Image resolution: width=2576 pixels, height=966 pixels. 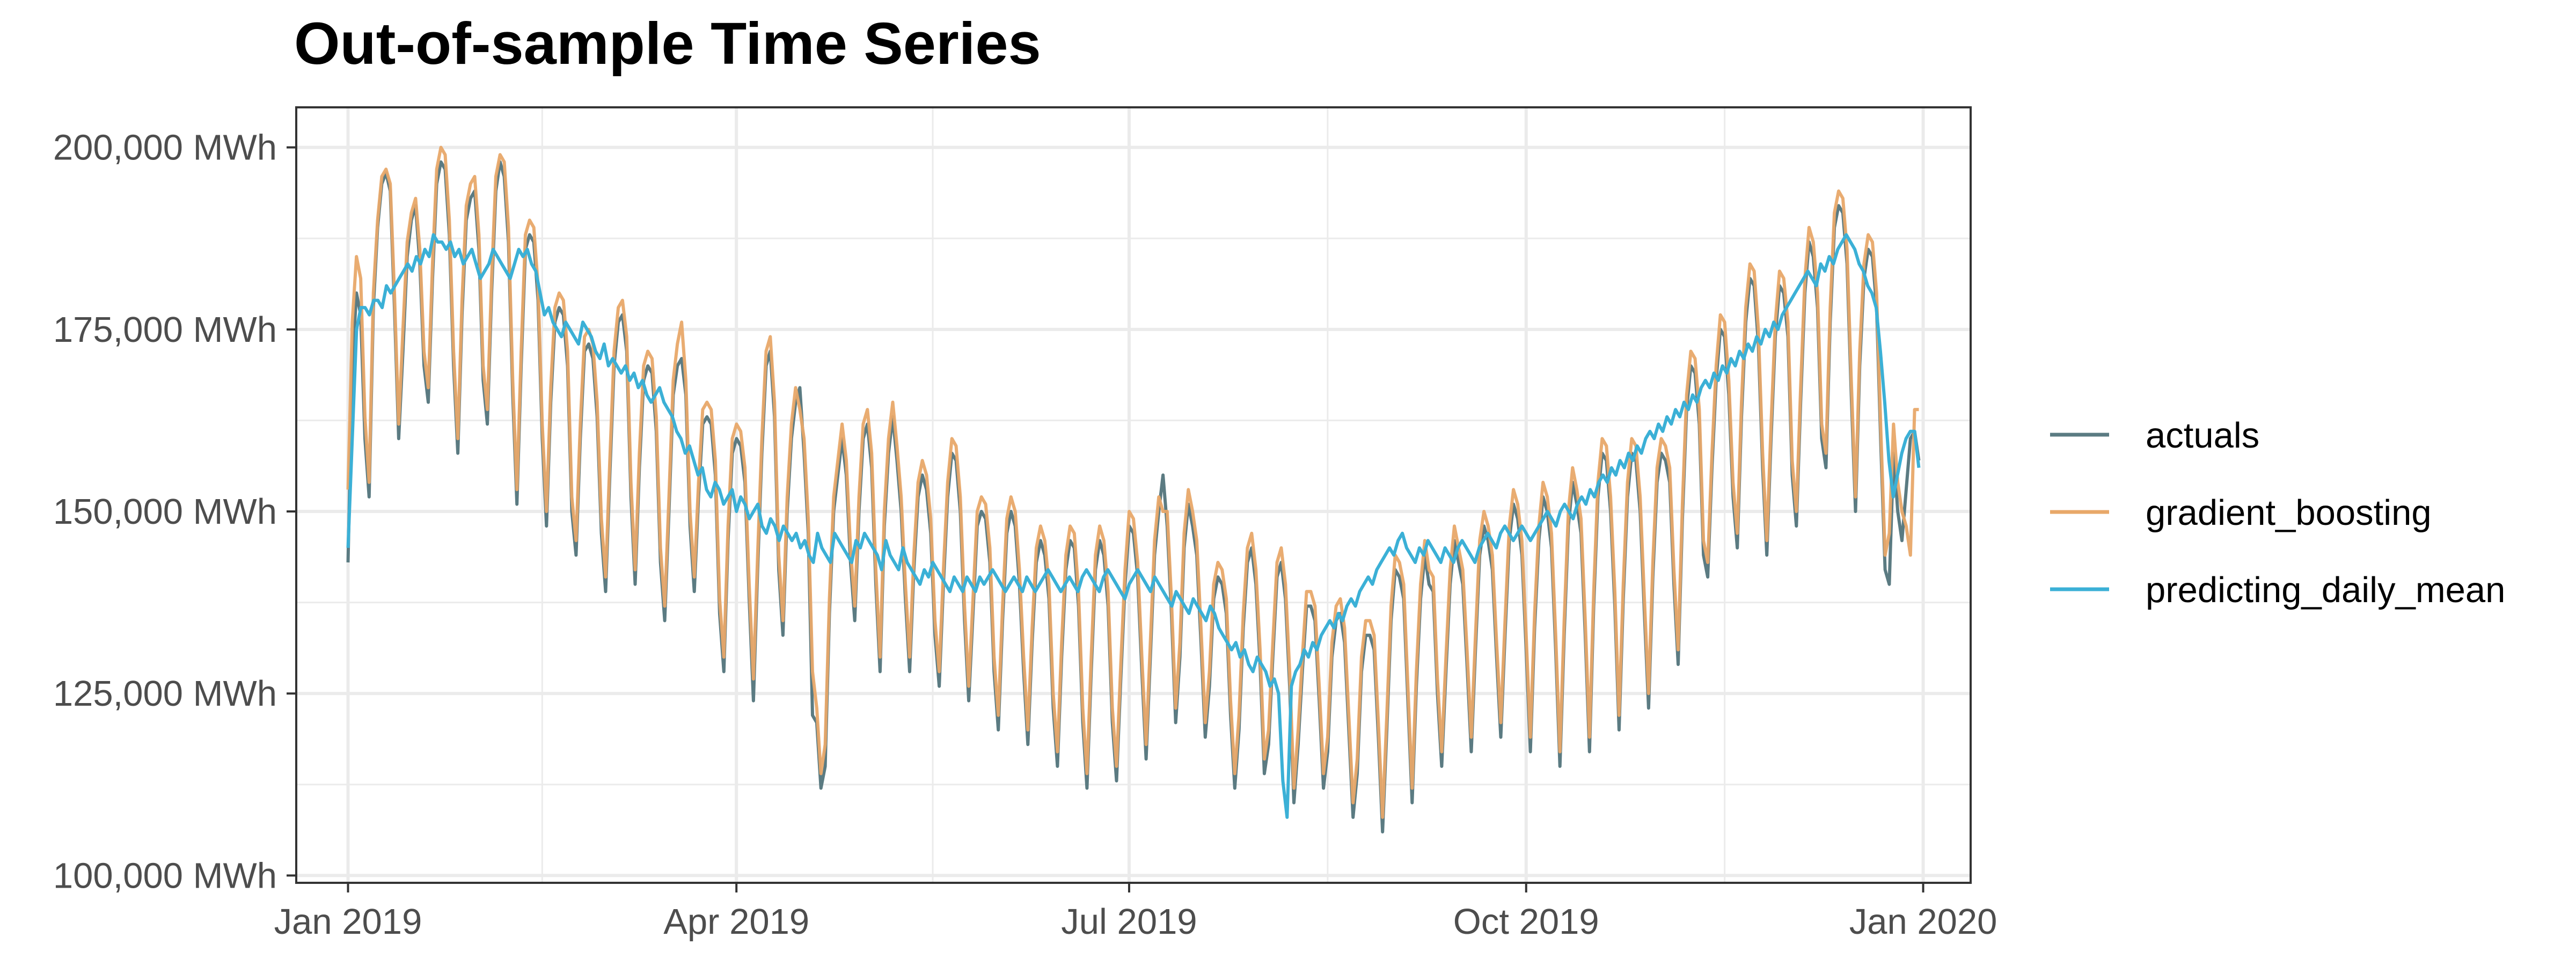 I want to click on y-tick-label: 200,000 MWh, so click(x=165, y=148).